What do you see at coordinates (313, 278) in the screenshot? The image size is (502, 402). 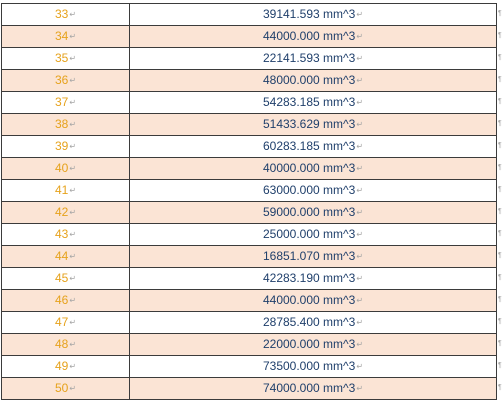 I see `volume-cell: 42283.190 mm^3↵` at bounding box center [313, 278].